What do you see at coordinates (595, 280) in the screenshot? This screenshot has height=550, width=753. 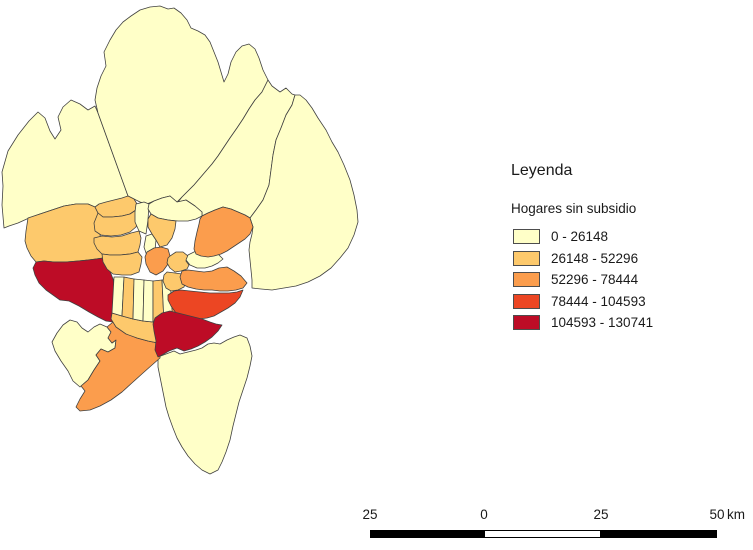 I see `legend-class-label: 52296 - 78444` at bounding box center [595, 280].